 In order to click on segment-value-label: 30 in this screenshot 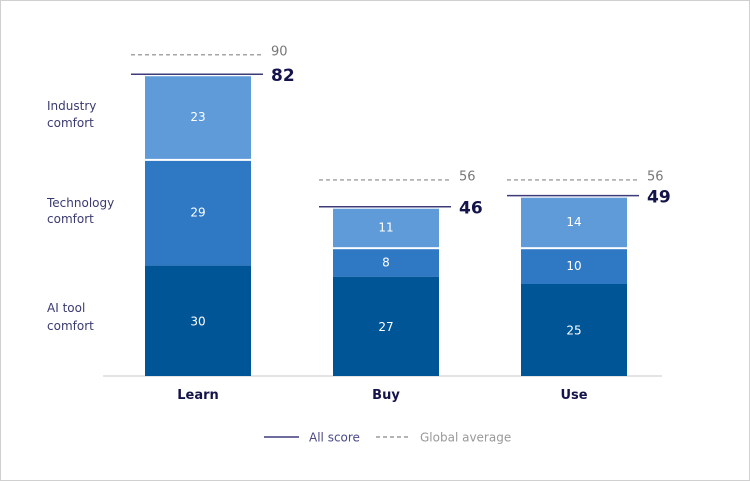, I will do `click(197, 321)`.